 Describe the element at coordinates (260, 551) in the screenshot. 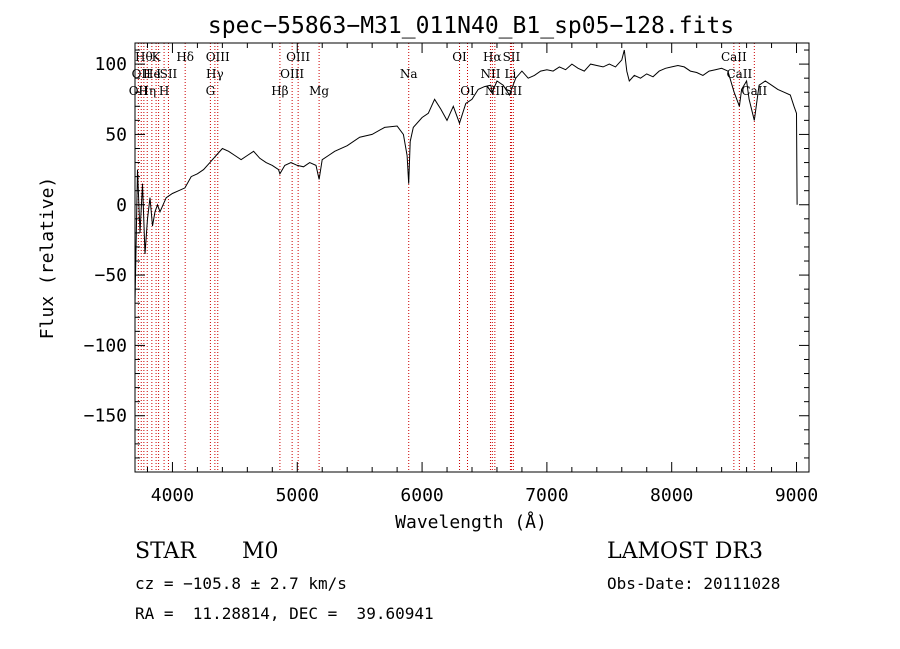

I see `object-subclass: M0` at that location.